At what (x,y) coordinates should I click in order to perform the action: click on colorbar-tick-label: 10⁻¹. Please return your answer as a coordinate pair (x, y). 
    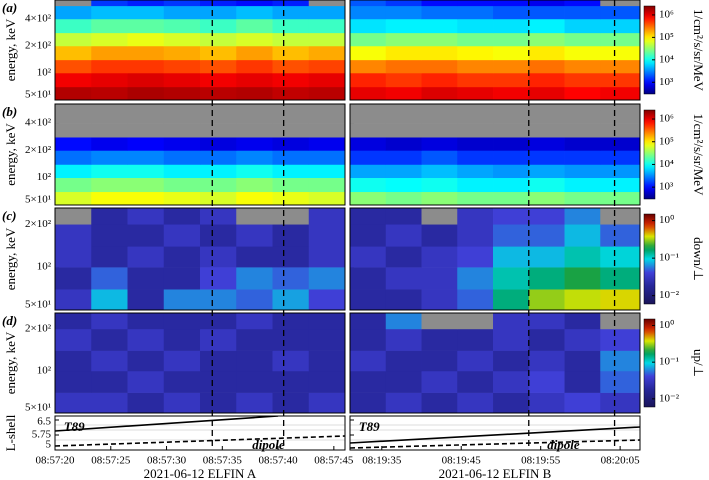
    Looking at the image, I should click on (669, 362).